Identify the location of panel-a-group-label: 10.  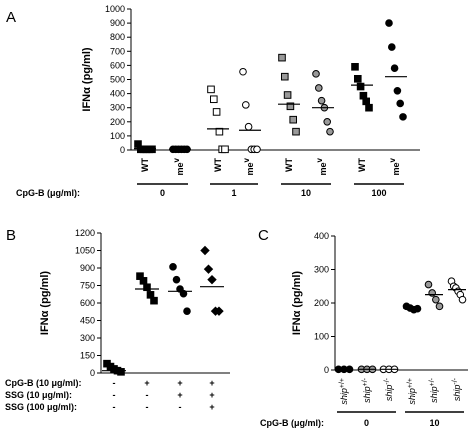
(306, 193).